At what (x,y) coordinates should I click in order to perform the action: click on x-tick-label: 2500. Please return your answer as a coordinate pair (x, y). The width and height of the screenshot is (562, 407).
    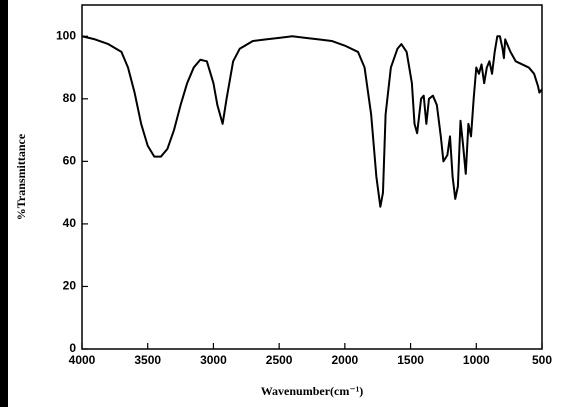
    Looking at the image, I should click on (279, 360).